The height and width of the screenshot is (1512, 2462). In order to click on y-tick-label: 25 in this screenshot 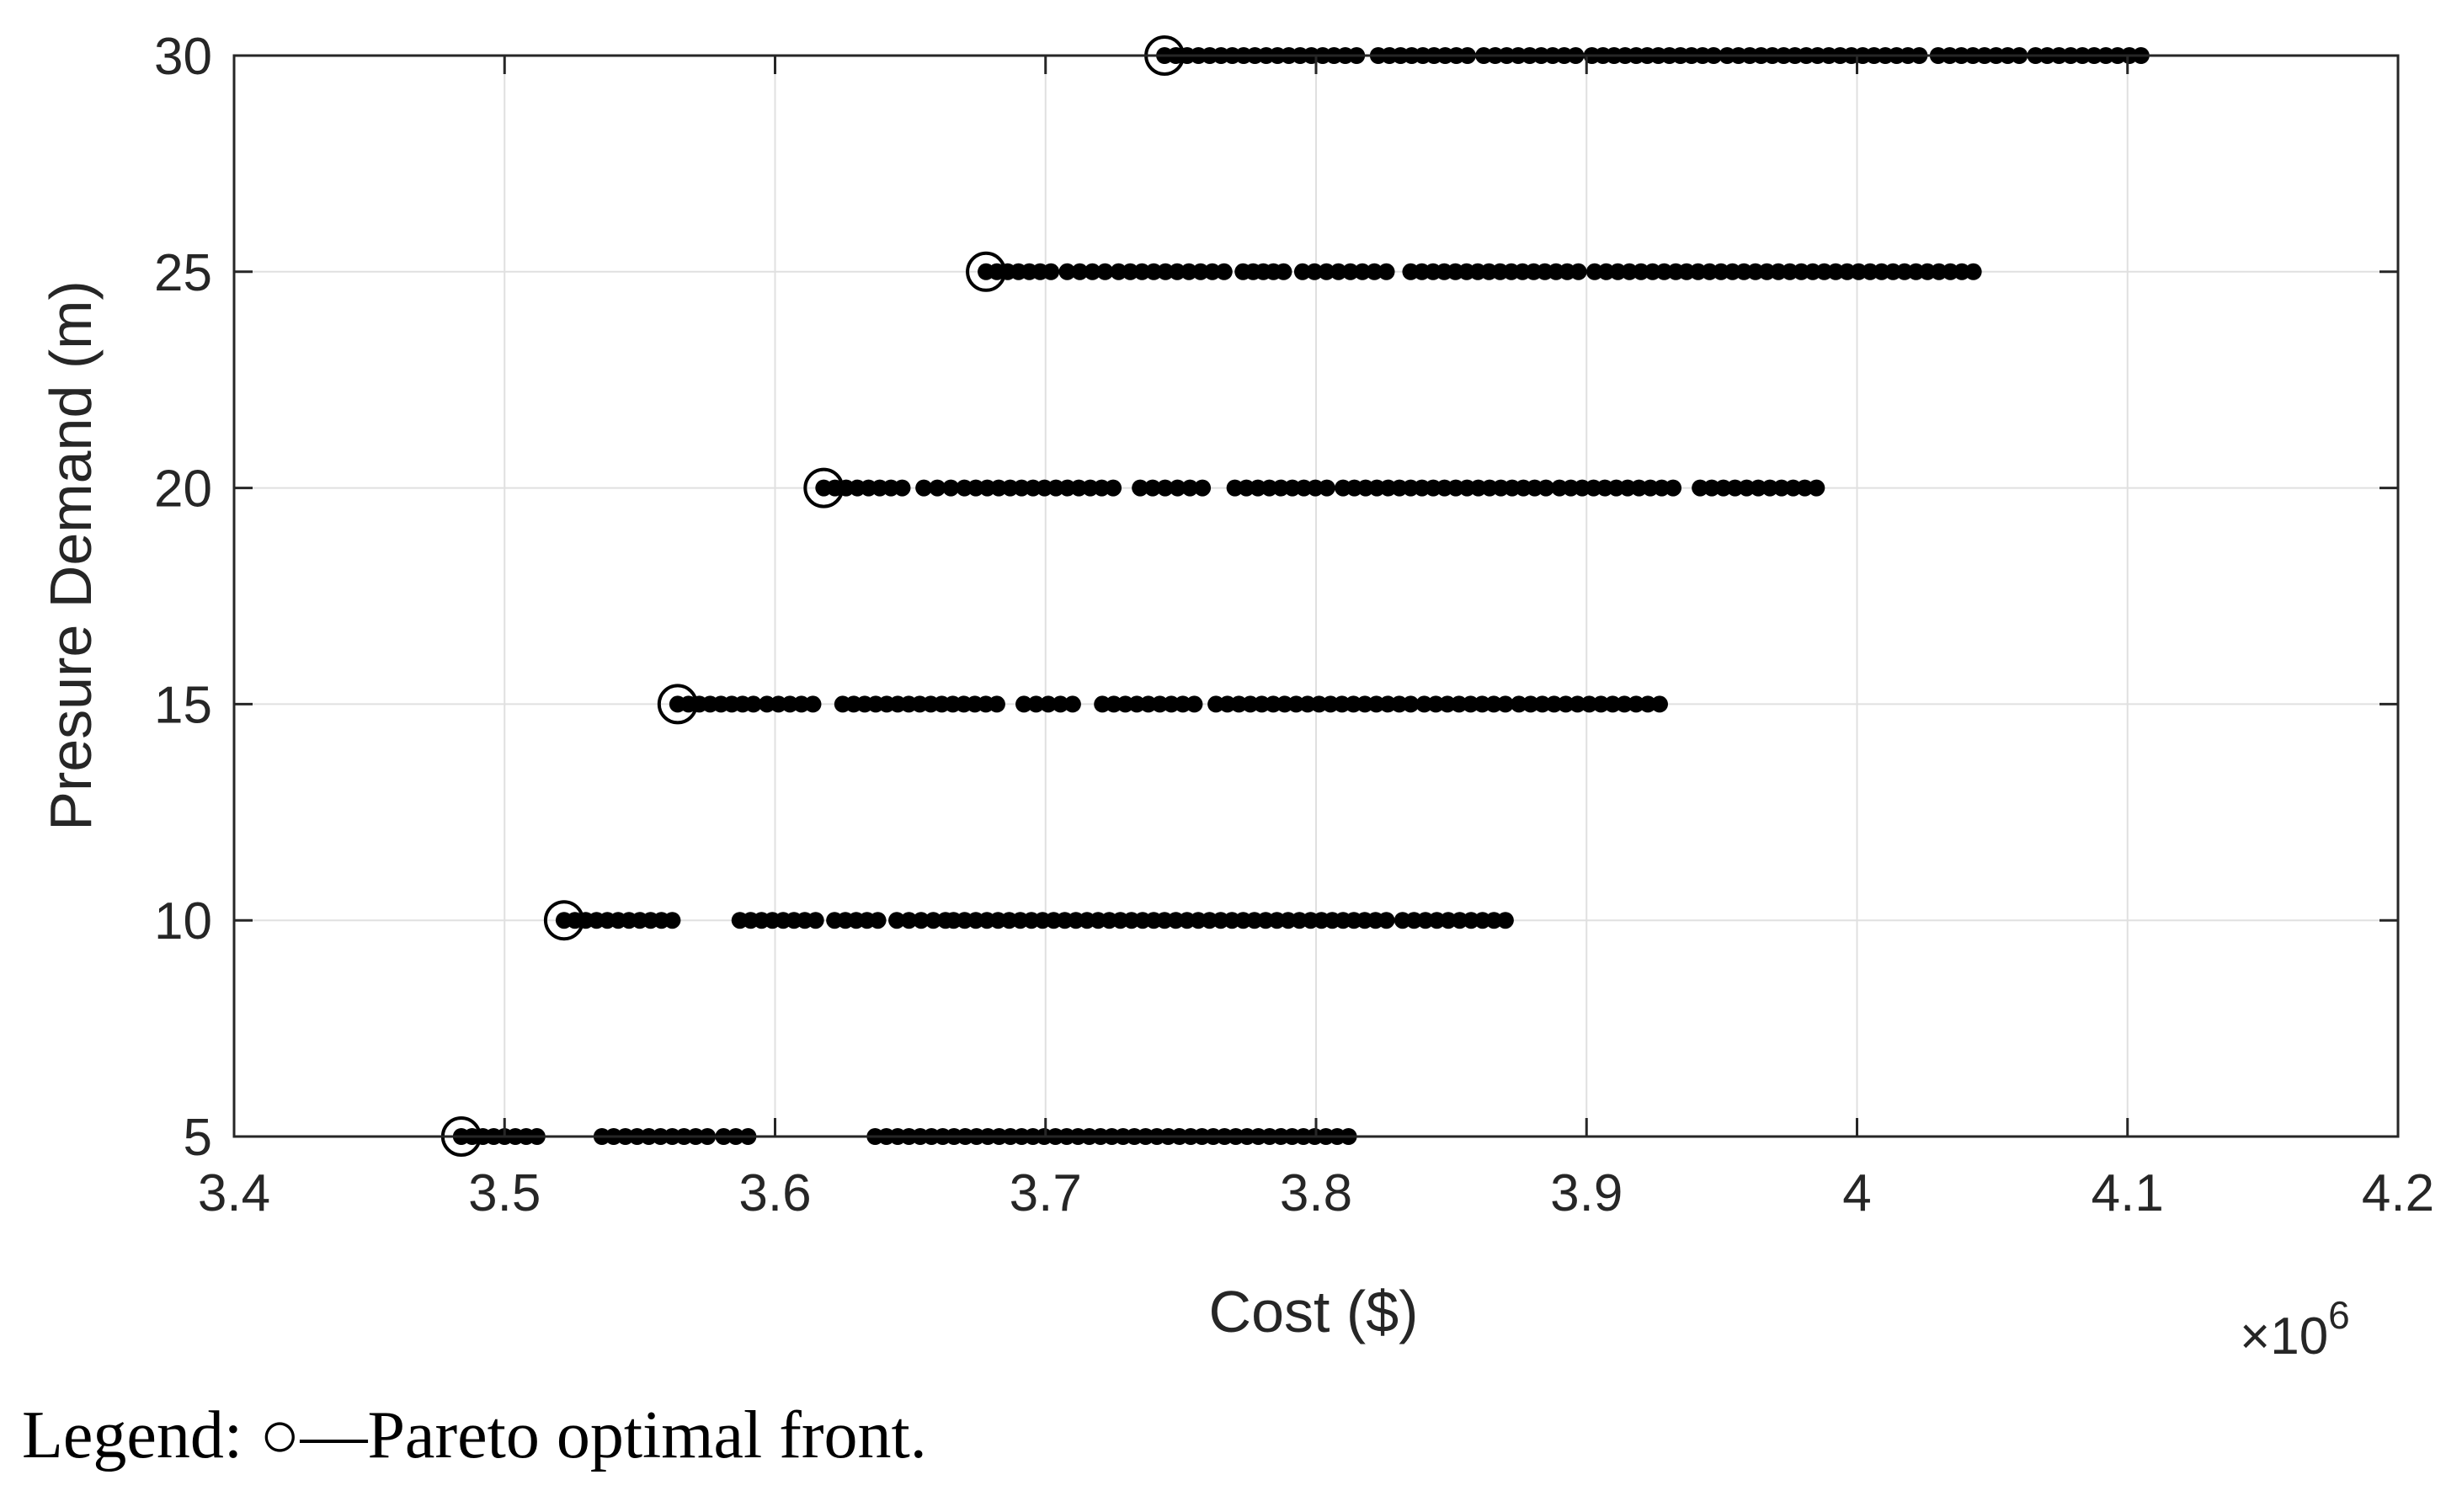, I will do `click(183, 273)`.